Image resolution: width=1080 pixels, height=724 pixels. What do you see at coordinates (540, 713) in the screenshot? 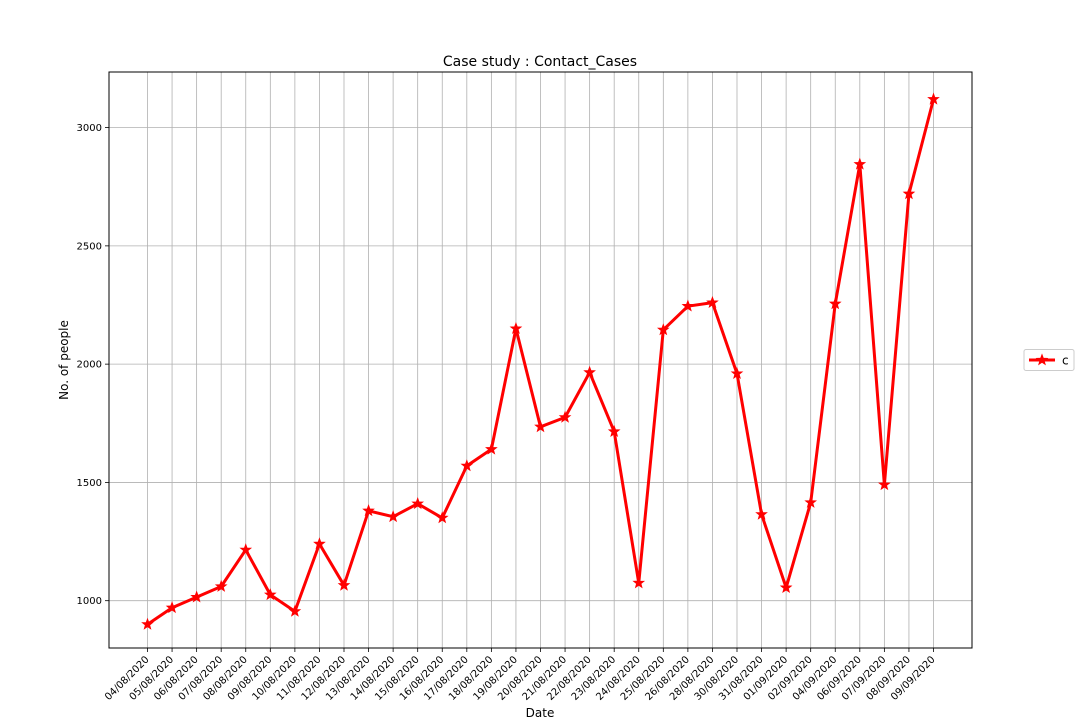
I see `x-axis-label: Date` at bounding box center [540, 713].